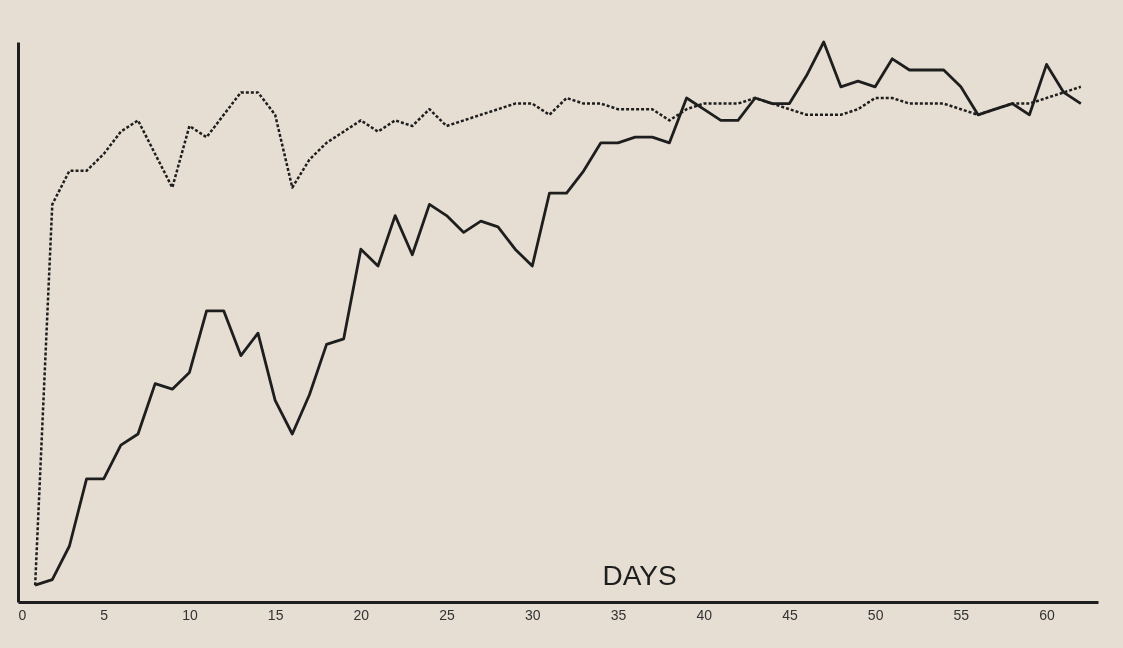 This screenshot has width=1123, height=648. What do you see at coordinates (361, 614) in the screenshot?
I see `x-tick-label: 20` at bounding box center [361, 614].